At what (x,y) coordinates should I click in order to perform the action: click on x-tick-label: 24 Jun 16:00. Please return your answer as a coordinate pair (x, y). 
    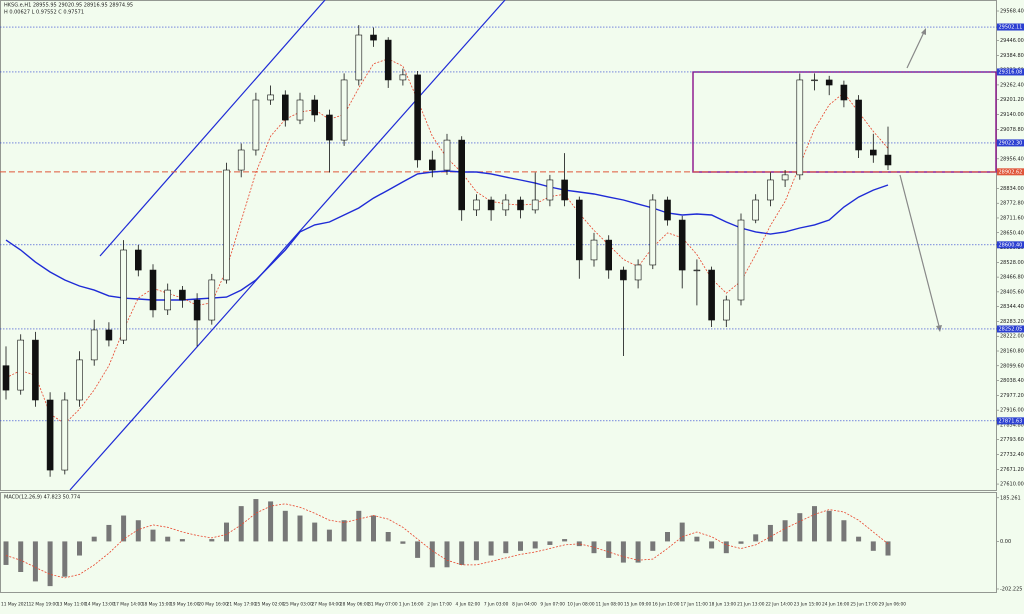
    Looking at the image, I should click on (836, 605).